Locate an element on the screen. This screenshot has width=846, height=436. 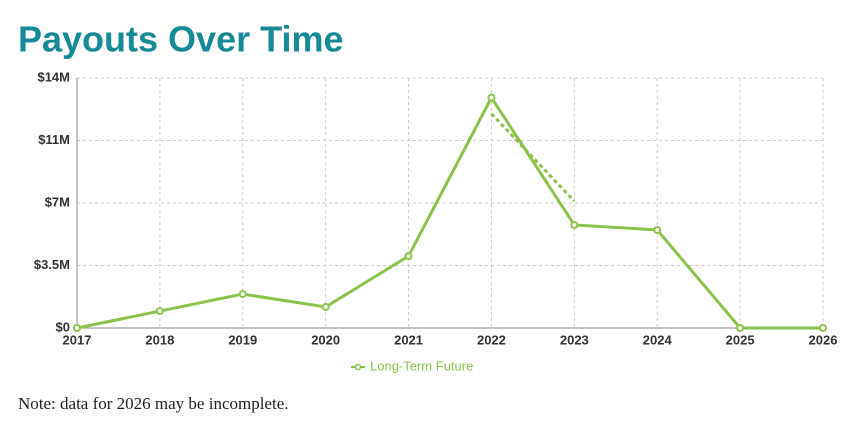
chart-title: Payouts Over Time is located at coordinates (180, 39).